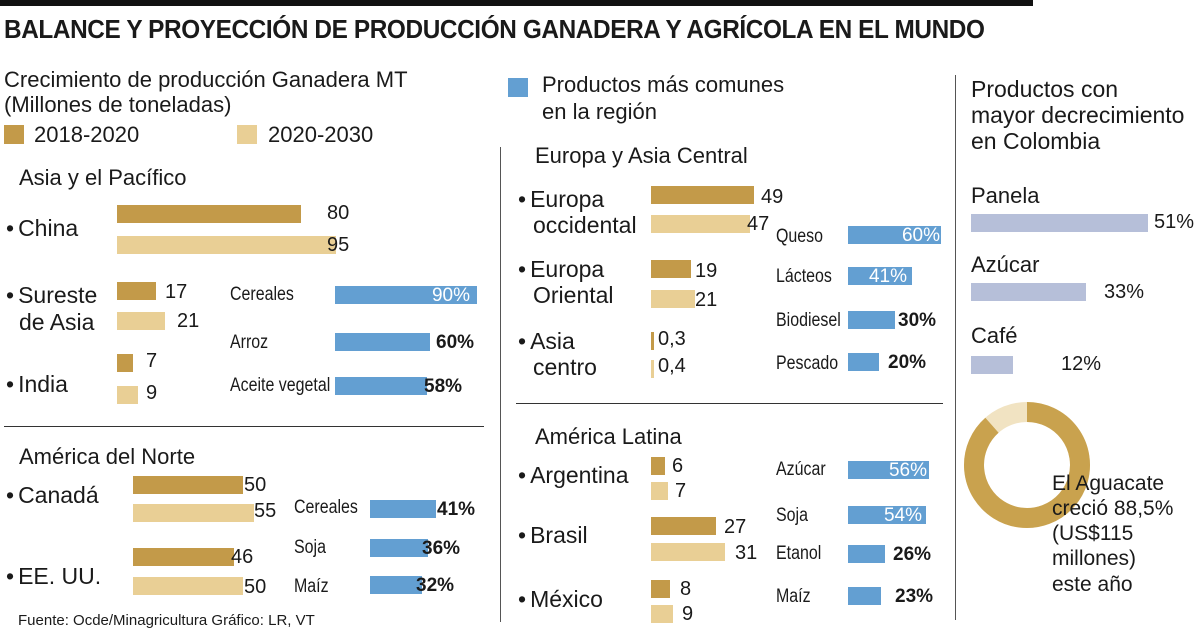 This screenshot has height=635, width=1200. Describe the element at coordinates (52, 495) in the screenshot. I see `country-label-canada: Canadá` at that location.